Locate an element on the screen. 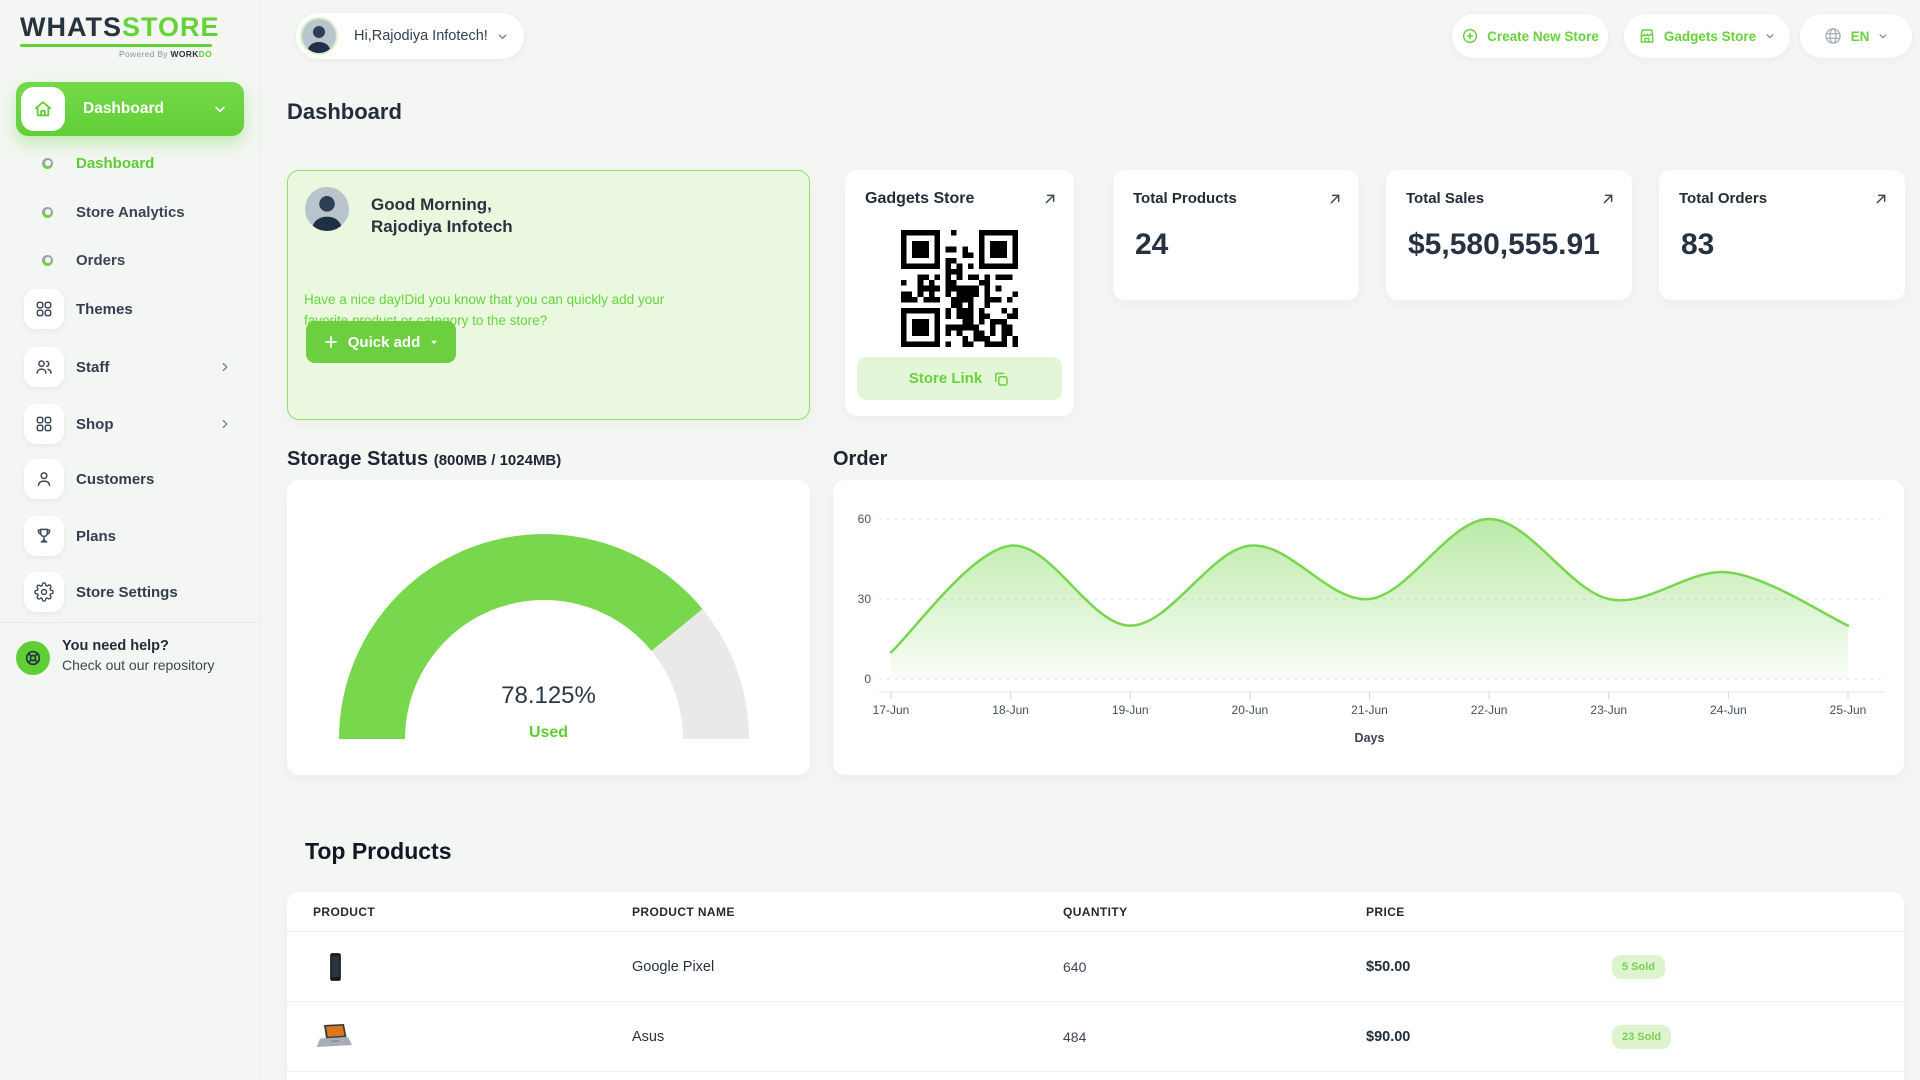 This screenshot has height=1080, width=1920. life-buoy-icon is located at coordinates (33, 658).